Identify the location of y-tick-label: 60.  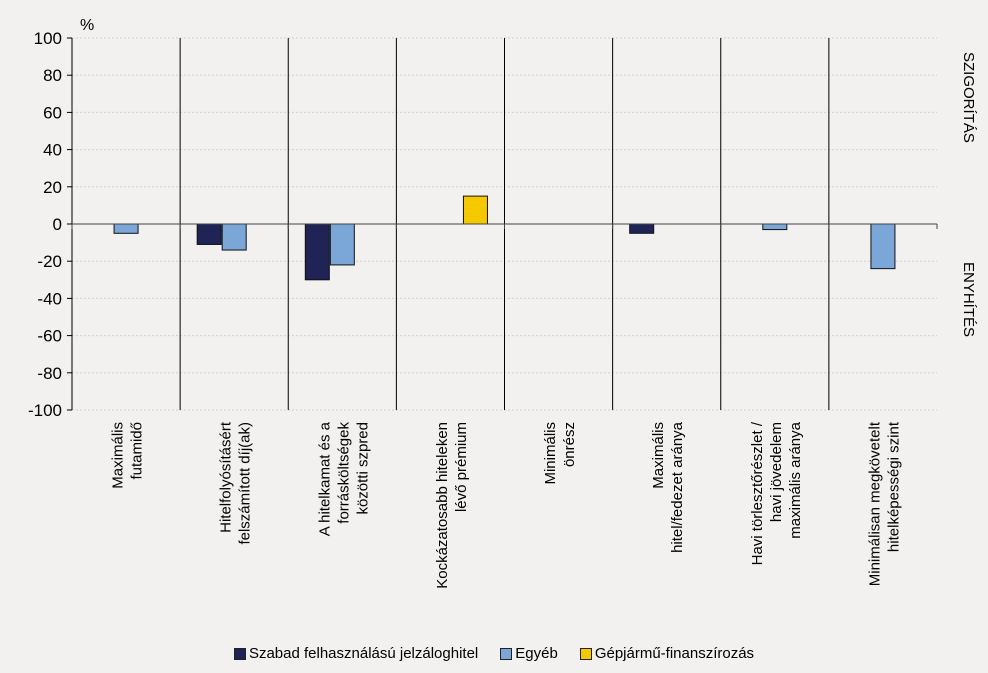
(52, 112).